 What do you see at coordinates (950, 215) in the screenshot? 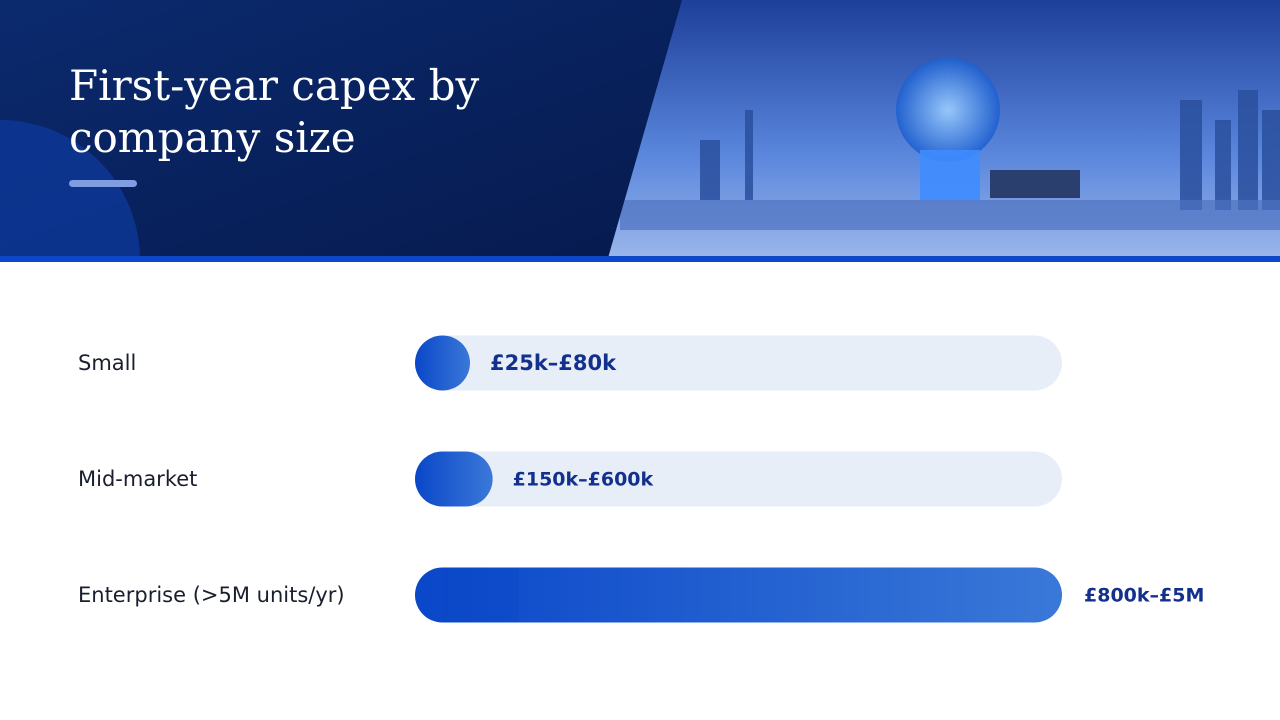
I see `ground` at bounding box center [950, 215].